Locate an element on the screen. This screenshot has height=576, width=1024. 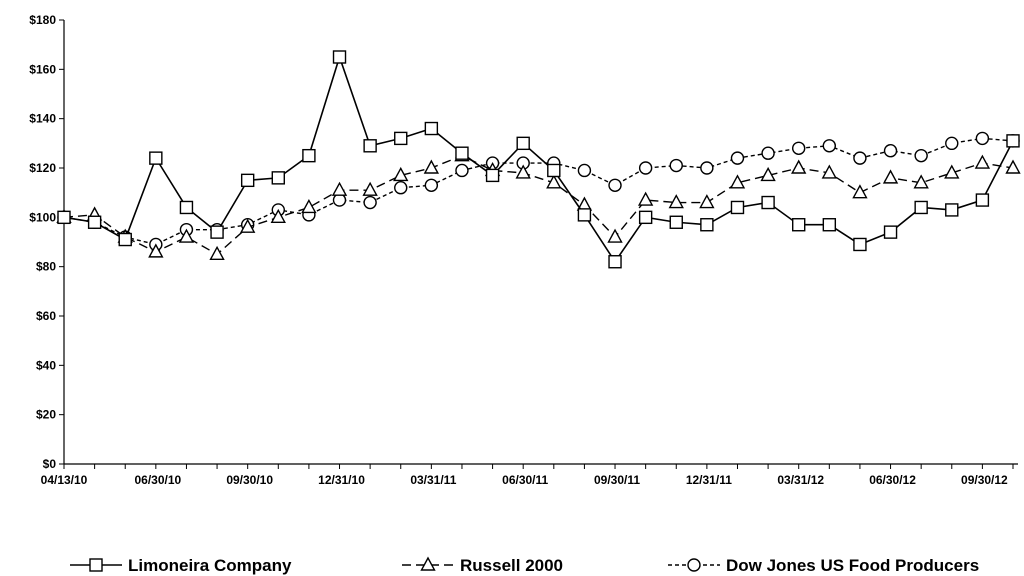
x-tick-label: 12/31/10 is located at coordinates (341, 480).